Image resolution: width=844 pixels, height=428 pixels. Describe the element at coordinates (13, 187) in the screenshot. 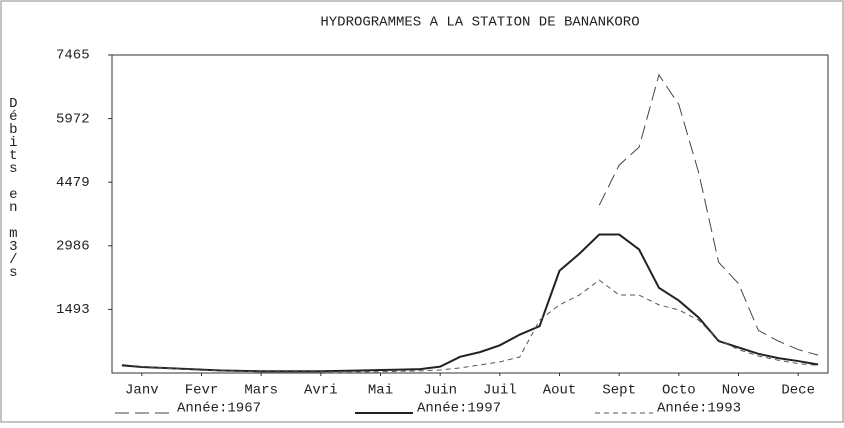

I see `y-axis-label: Débits en m3/s` at that location.